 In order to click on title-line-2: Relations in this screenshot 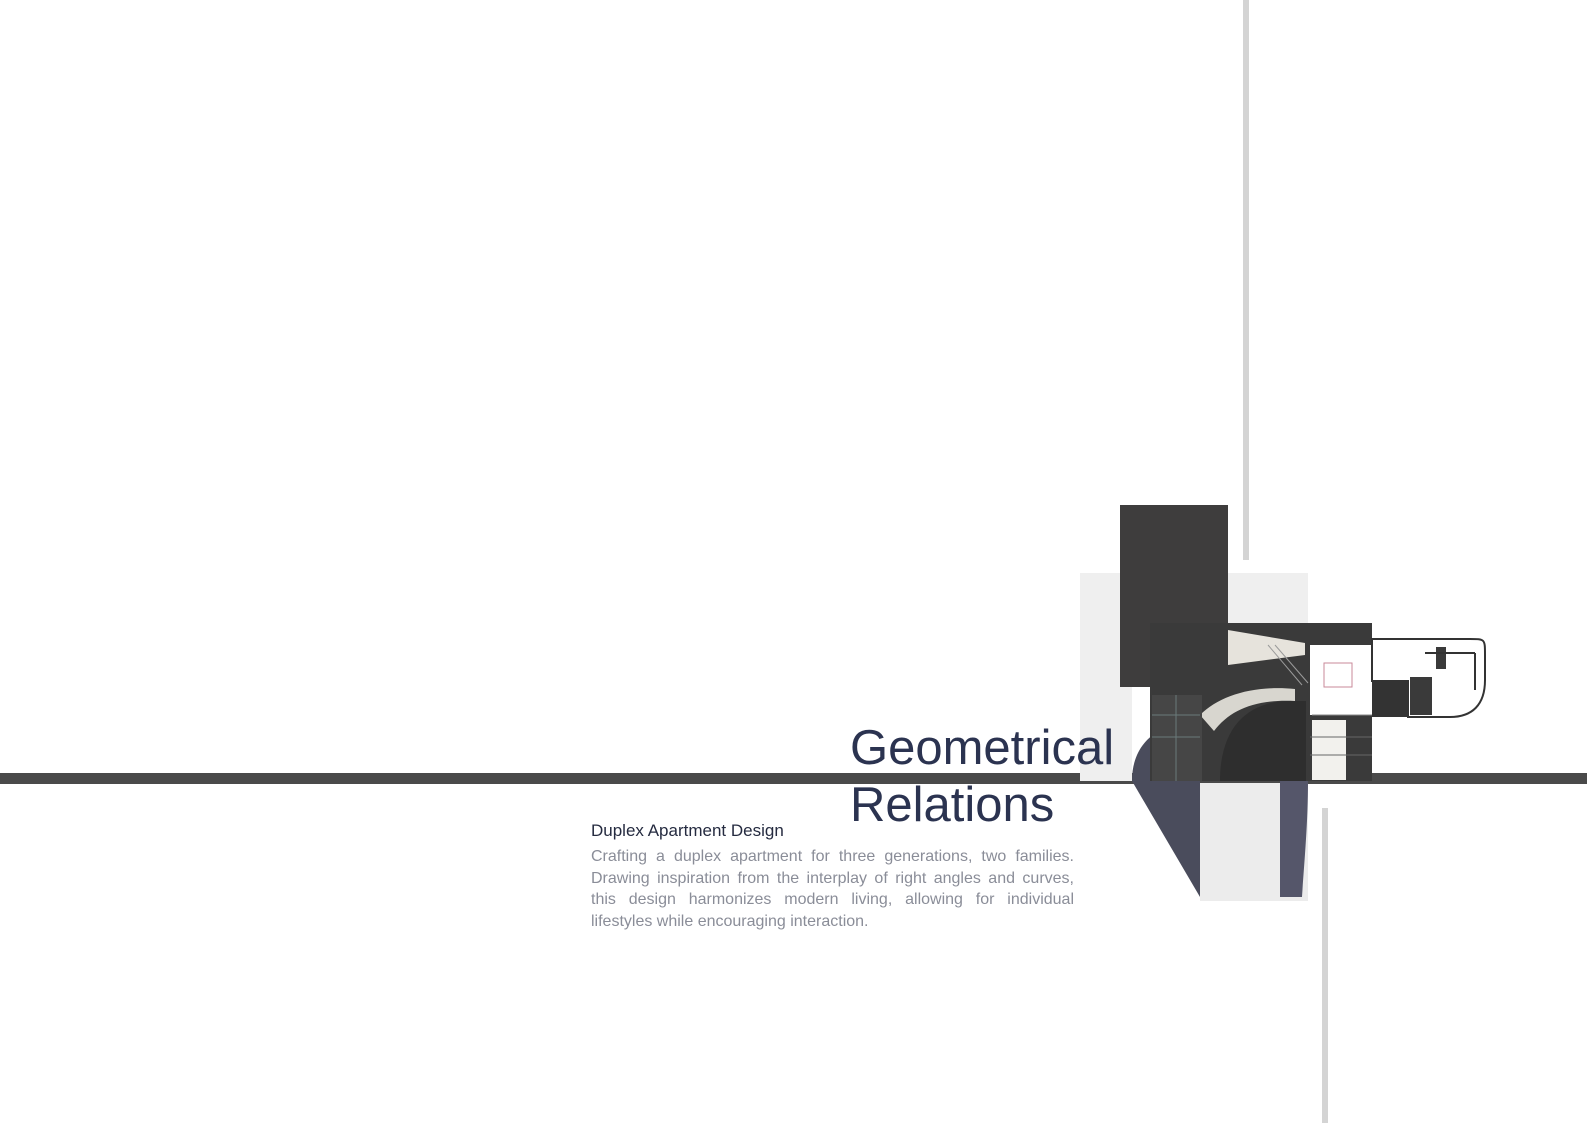, I will do `click(952, 805)`.